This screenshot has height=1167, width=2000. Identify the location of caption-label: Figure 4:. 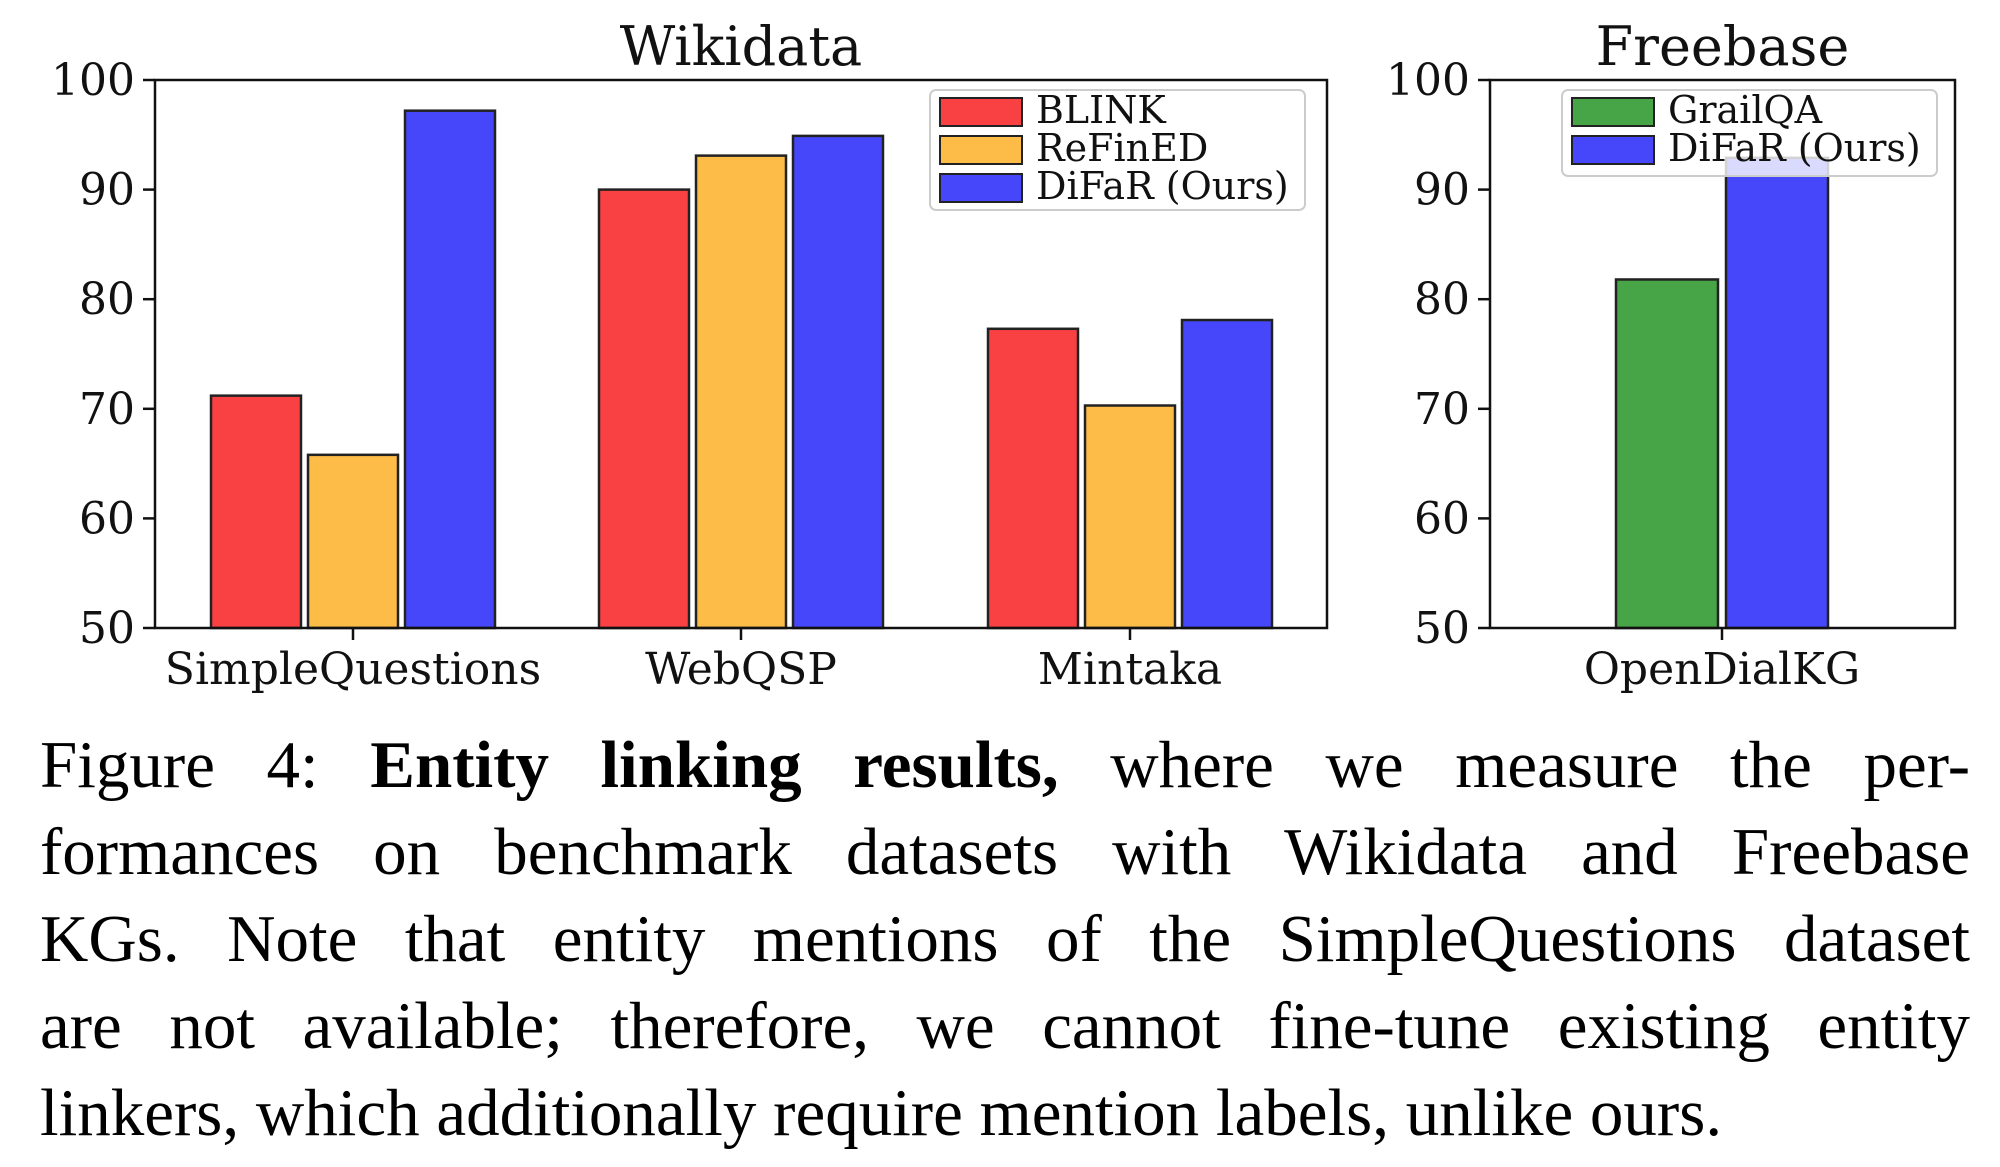
(179, 765).